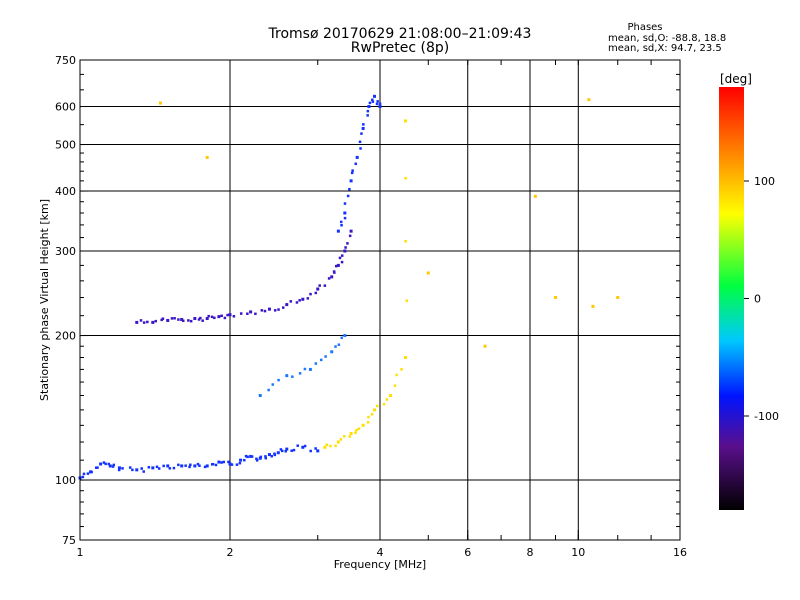  What do you see at coordinates (380, 564) in the screenshot?
I see `x-axis-label: Frequency [MHz]` at bounding box center [380, 564].